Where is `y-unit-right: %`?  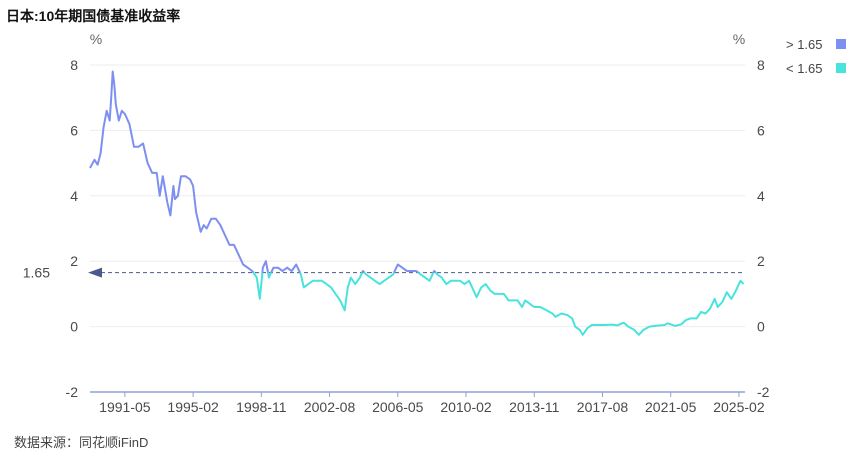 y-unit-right: % is located at coordinates (739, 39).